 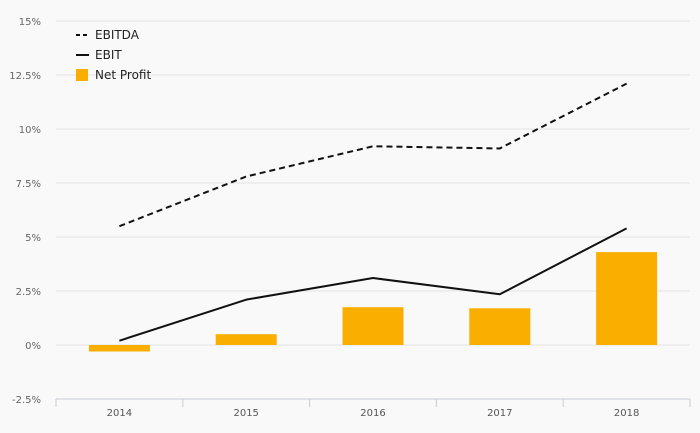 I want to click on net-profit-bar-2014, so click(x=119, y=348).